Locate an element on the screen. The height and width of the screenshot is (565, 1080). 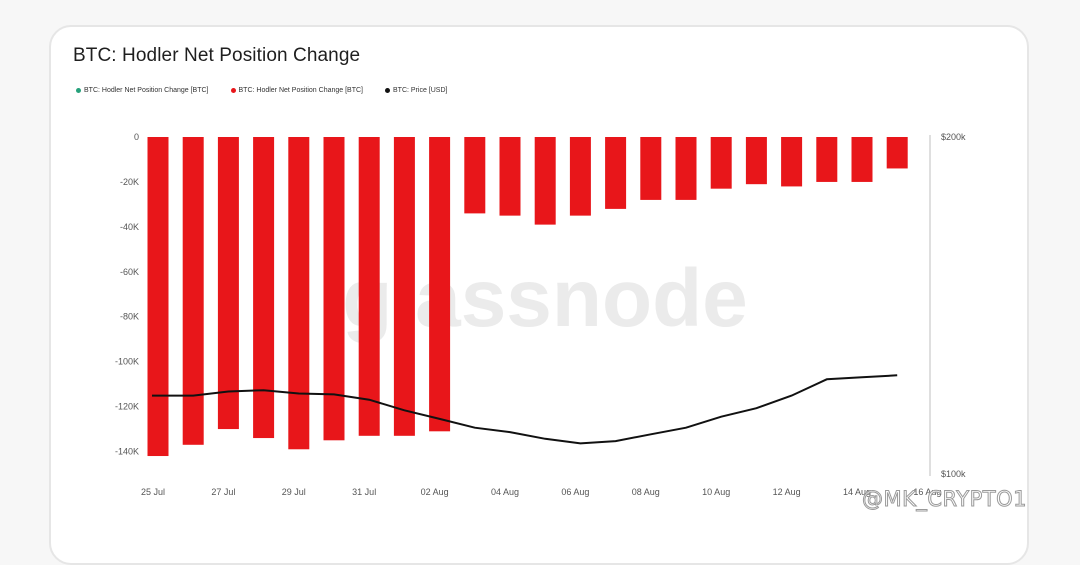
legend-item-price: BTC: Price [USD] is located at coordinates (416, 90).